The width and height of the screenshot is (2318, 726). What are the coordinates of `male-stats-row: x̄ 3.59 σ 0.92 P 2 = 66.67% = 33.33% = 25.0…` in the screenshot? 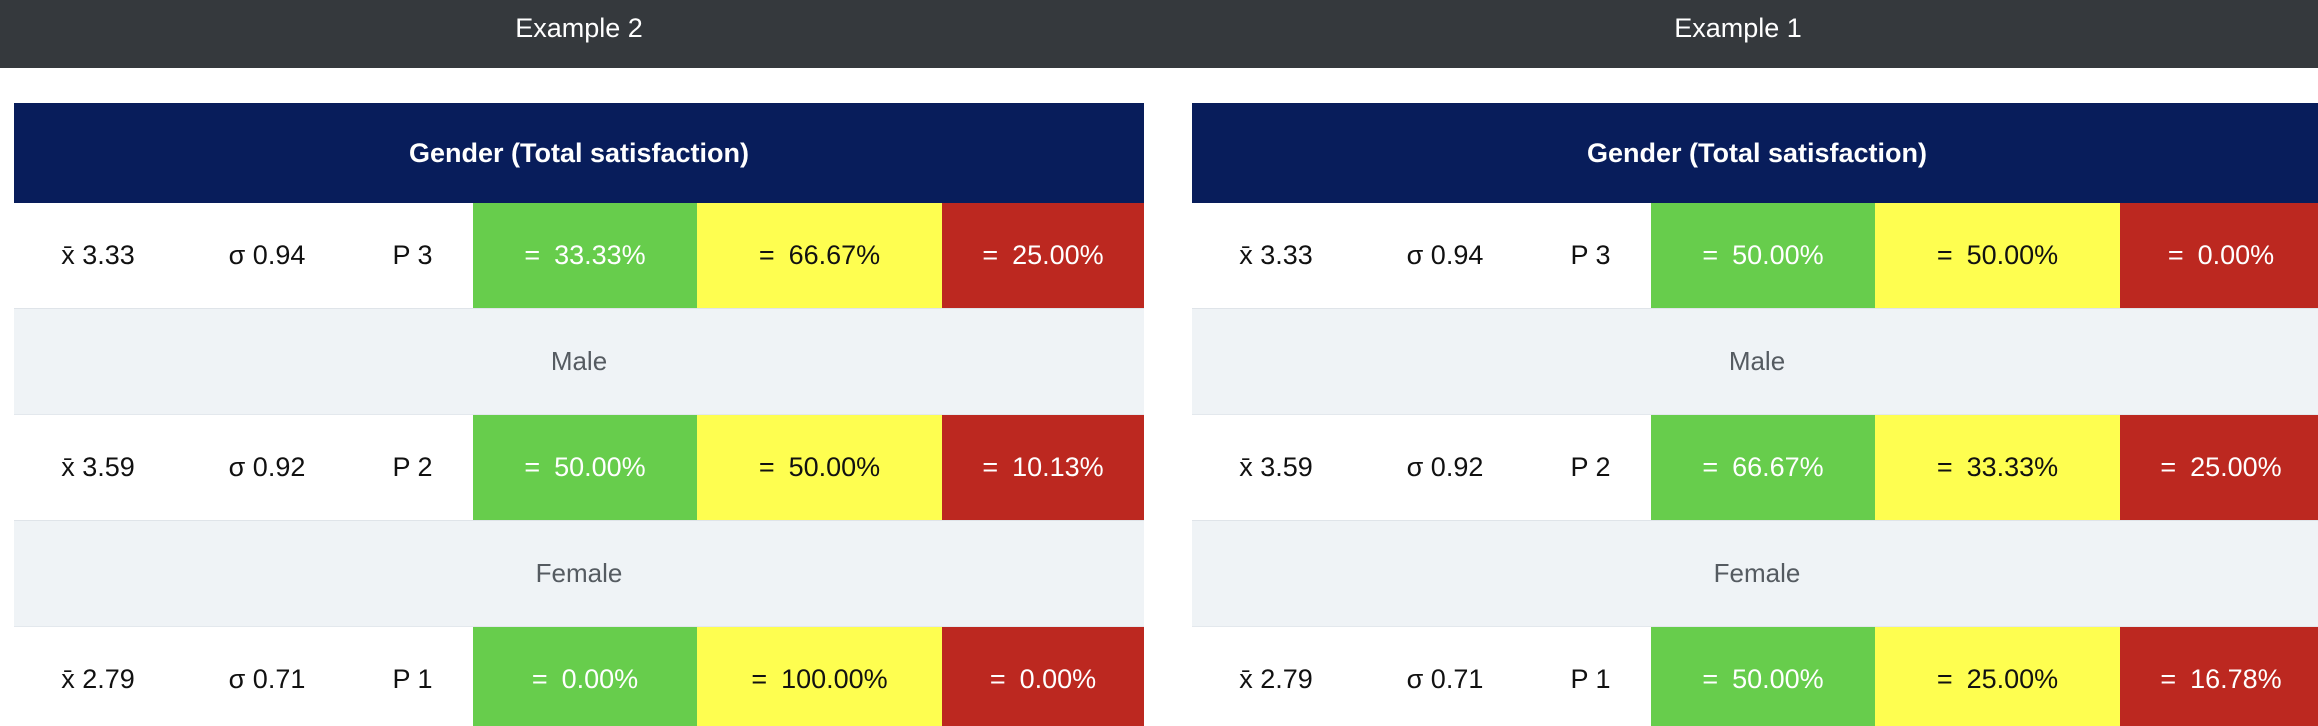 It's located at (1755, 468).